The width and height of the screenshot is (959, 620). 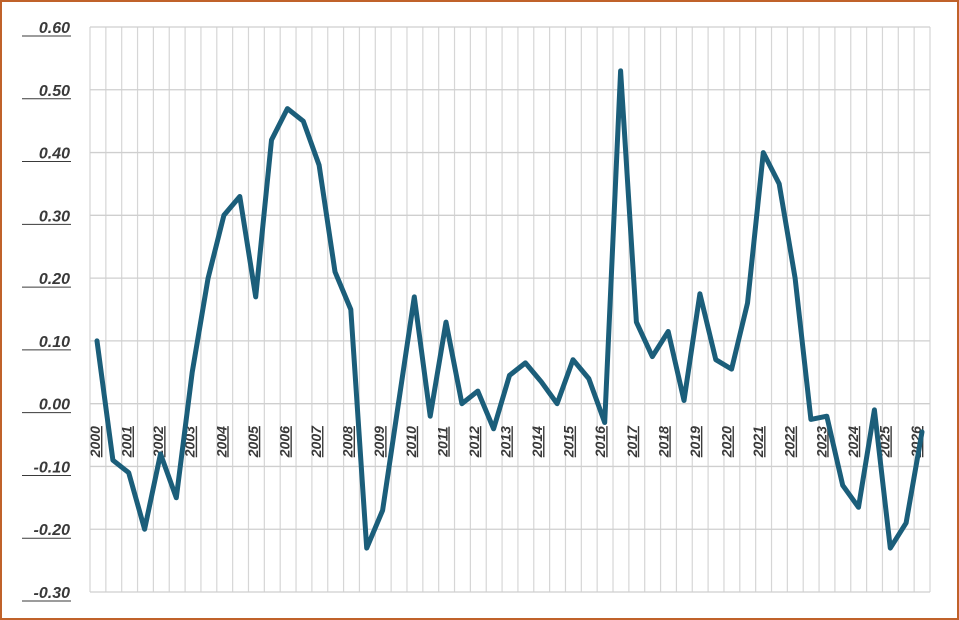 What do you see at coordinates (52, 593) in the screenshot?
I see `y-tick-label: -0.30` at bounding box center [52, 593].